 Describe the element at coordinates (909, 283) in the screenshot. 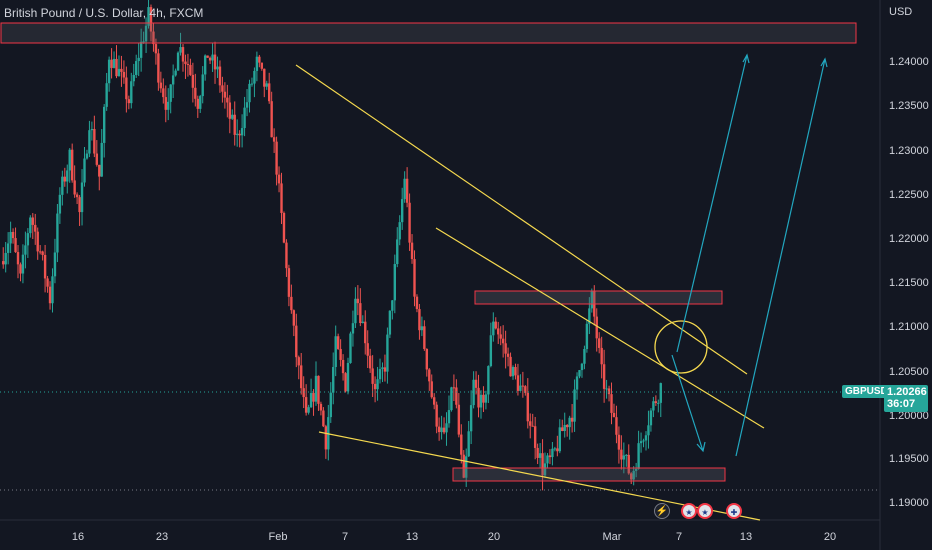

I see `price-tick-label: 1.21500` at that location.